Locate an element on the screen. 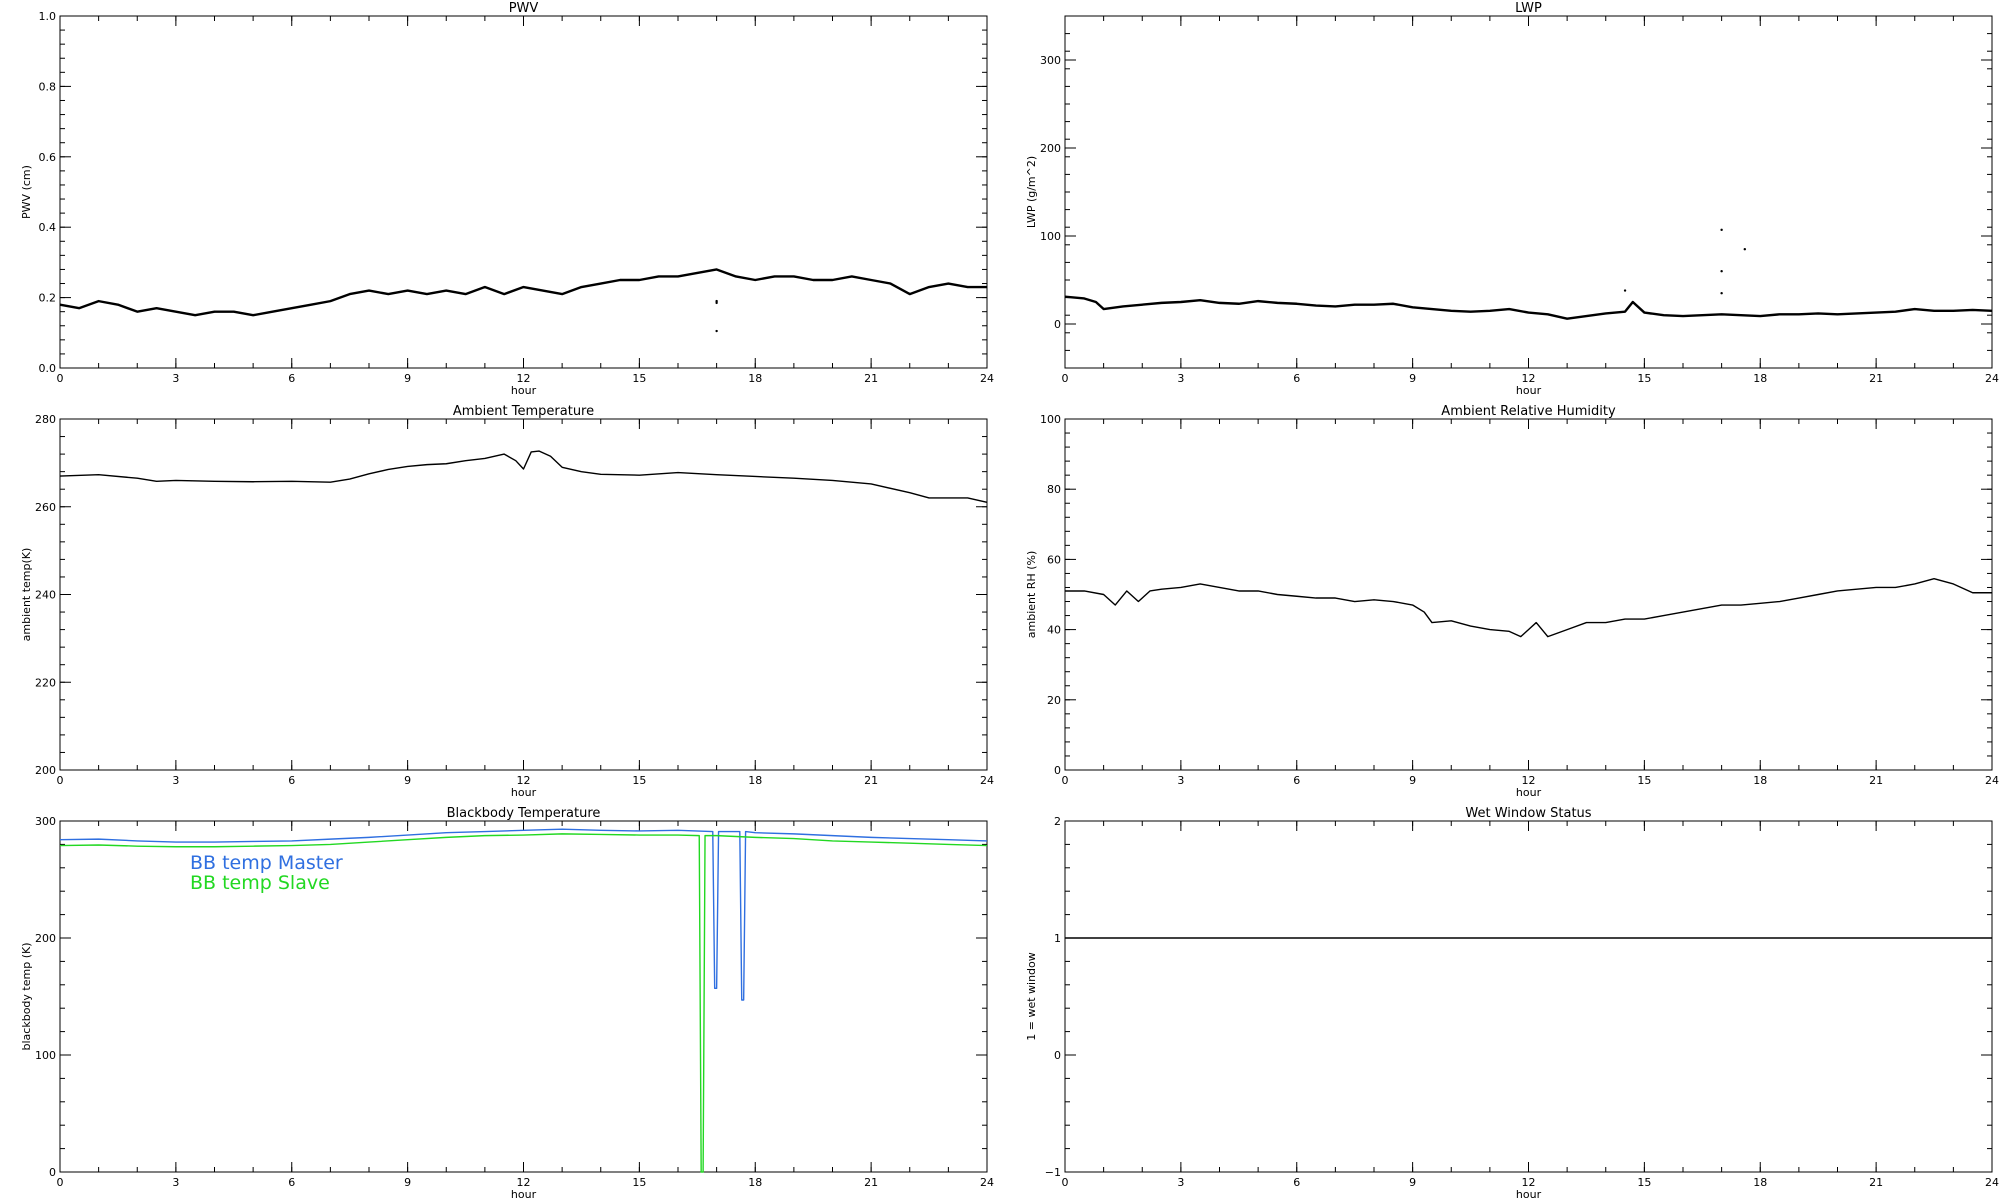 The image size is (2000, 1200). chart-title: Ambient Relative Humidity is located at coordinates (1528, 411).